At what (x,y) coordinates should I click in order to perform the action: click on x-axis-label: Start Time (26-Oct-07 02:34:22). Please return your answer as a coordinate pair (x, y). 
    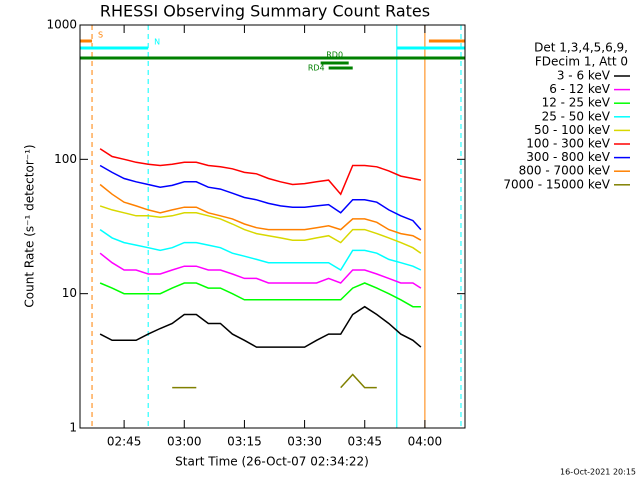
    Looking at the image, I should click on (272, 462).